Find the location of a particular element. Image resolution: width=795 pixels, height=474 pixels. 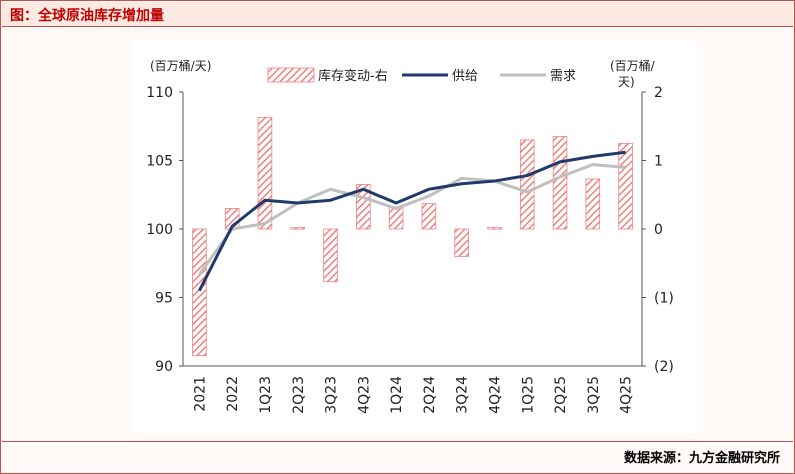

x-tick-label: 4Q25 is located at coordinates (627, 395).